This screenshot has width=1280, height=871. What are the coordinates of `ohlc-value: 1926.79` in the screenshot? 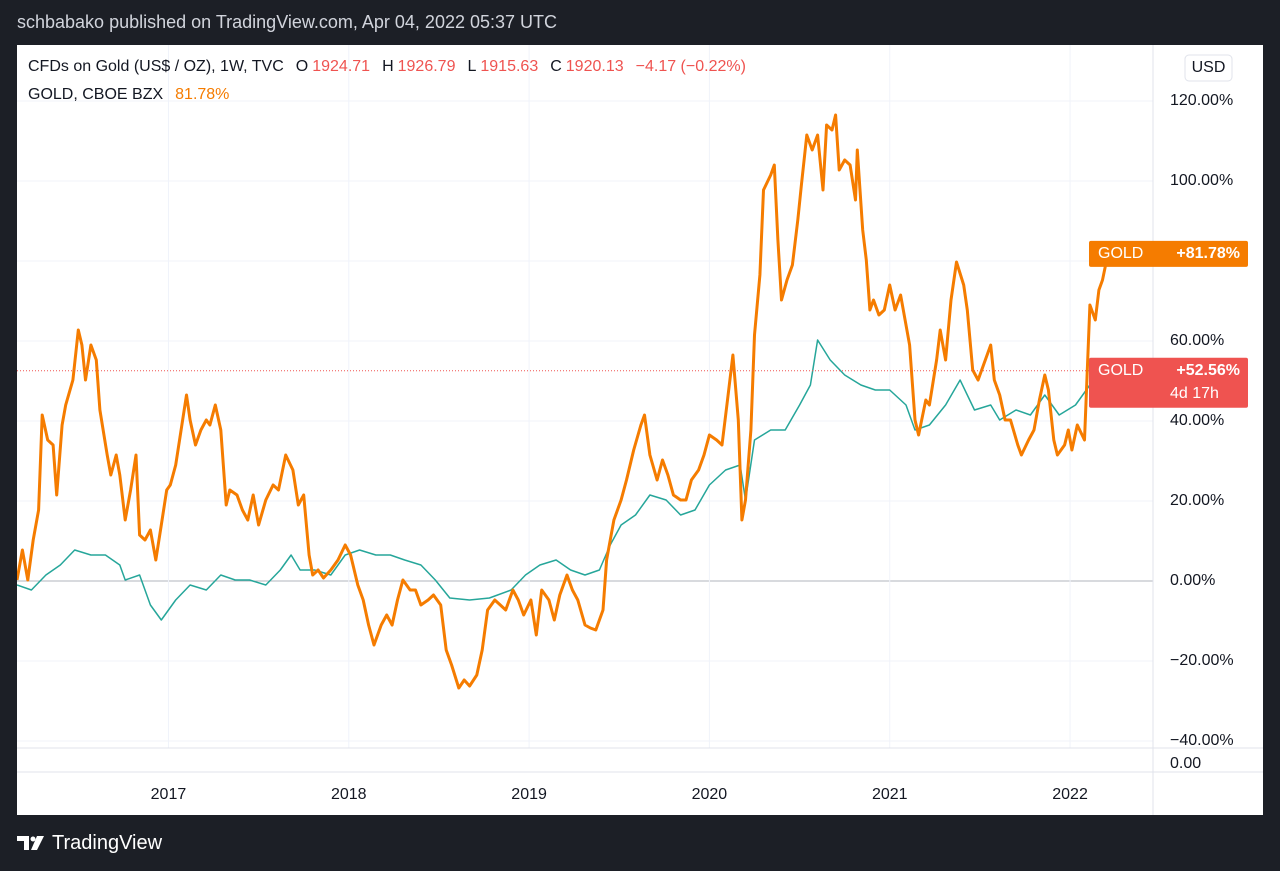 It's located at (426, 66).